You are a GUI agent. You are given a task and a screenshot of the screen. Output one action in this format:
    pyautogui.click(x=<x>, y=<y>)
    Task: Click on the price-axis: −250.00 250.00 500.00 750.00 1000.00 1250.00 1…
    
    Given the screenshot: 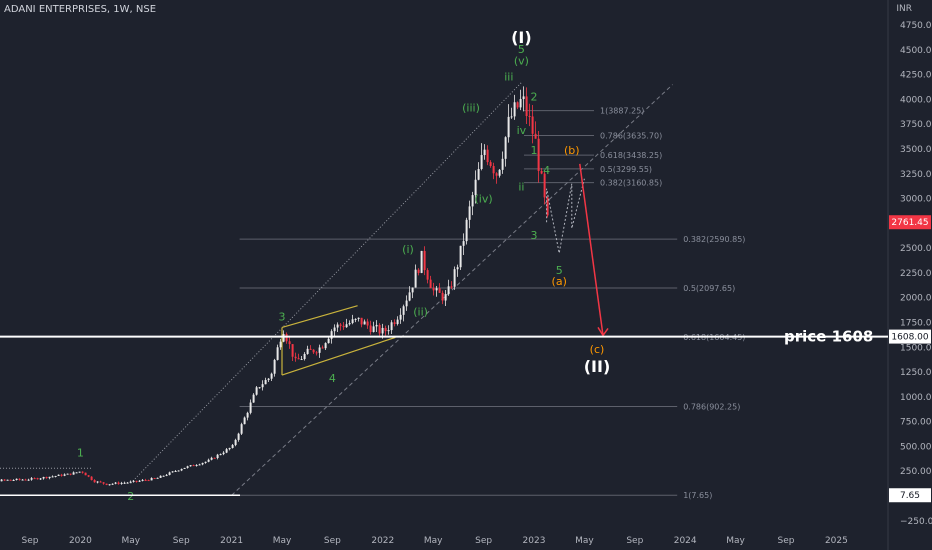 What is the action you would take?
    pyautogui.click(x=916, y=274)
    